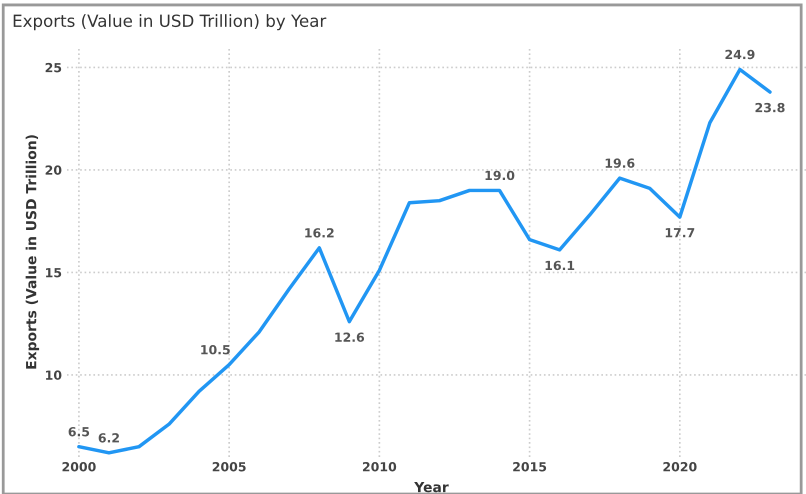  Describe the element at coordinates (79, 431) in the screenshot. I see `data-label: 6.5` at that location.